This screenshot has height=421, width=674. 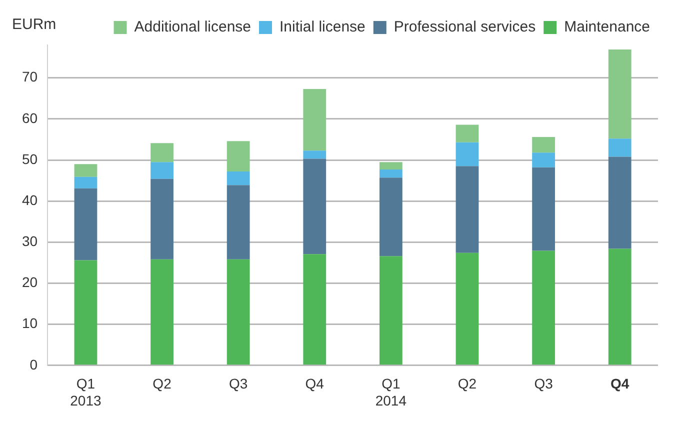 What do you see at coordinates (34, 364) in the screenshot?
I see `y-tick-label: 0` at bounding box center [34, 364].